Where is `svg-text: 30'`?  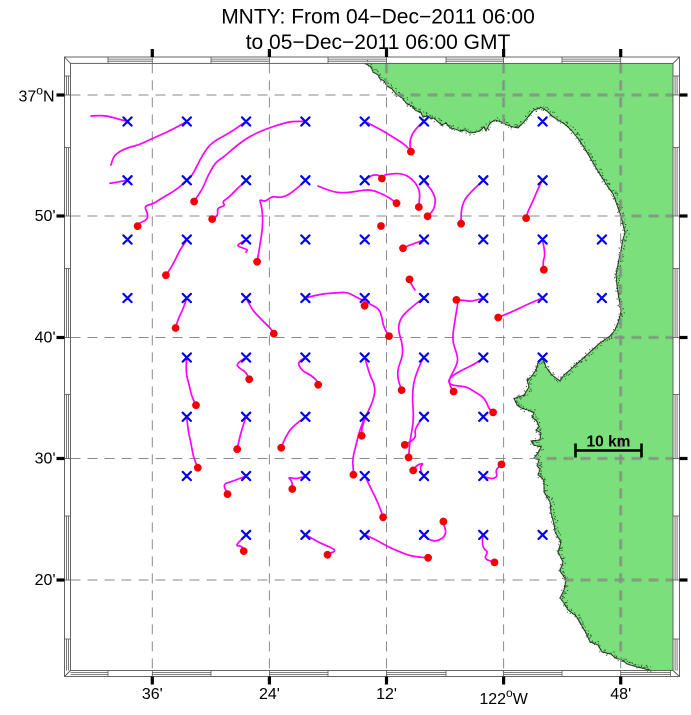
svg-text: 30' is located at coordinates (45, 459).